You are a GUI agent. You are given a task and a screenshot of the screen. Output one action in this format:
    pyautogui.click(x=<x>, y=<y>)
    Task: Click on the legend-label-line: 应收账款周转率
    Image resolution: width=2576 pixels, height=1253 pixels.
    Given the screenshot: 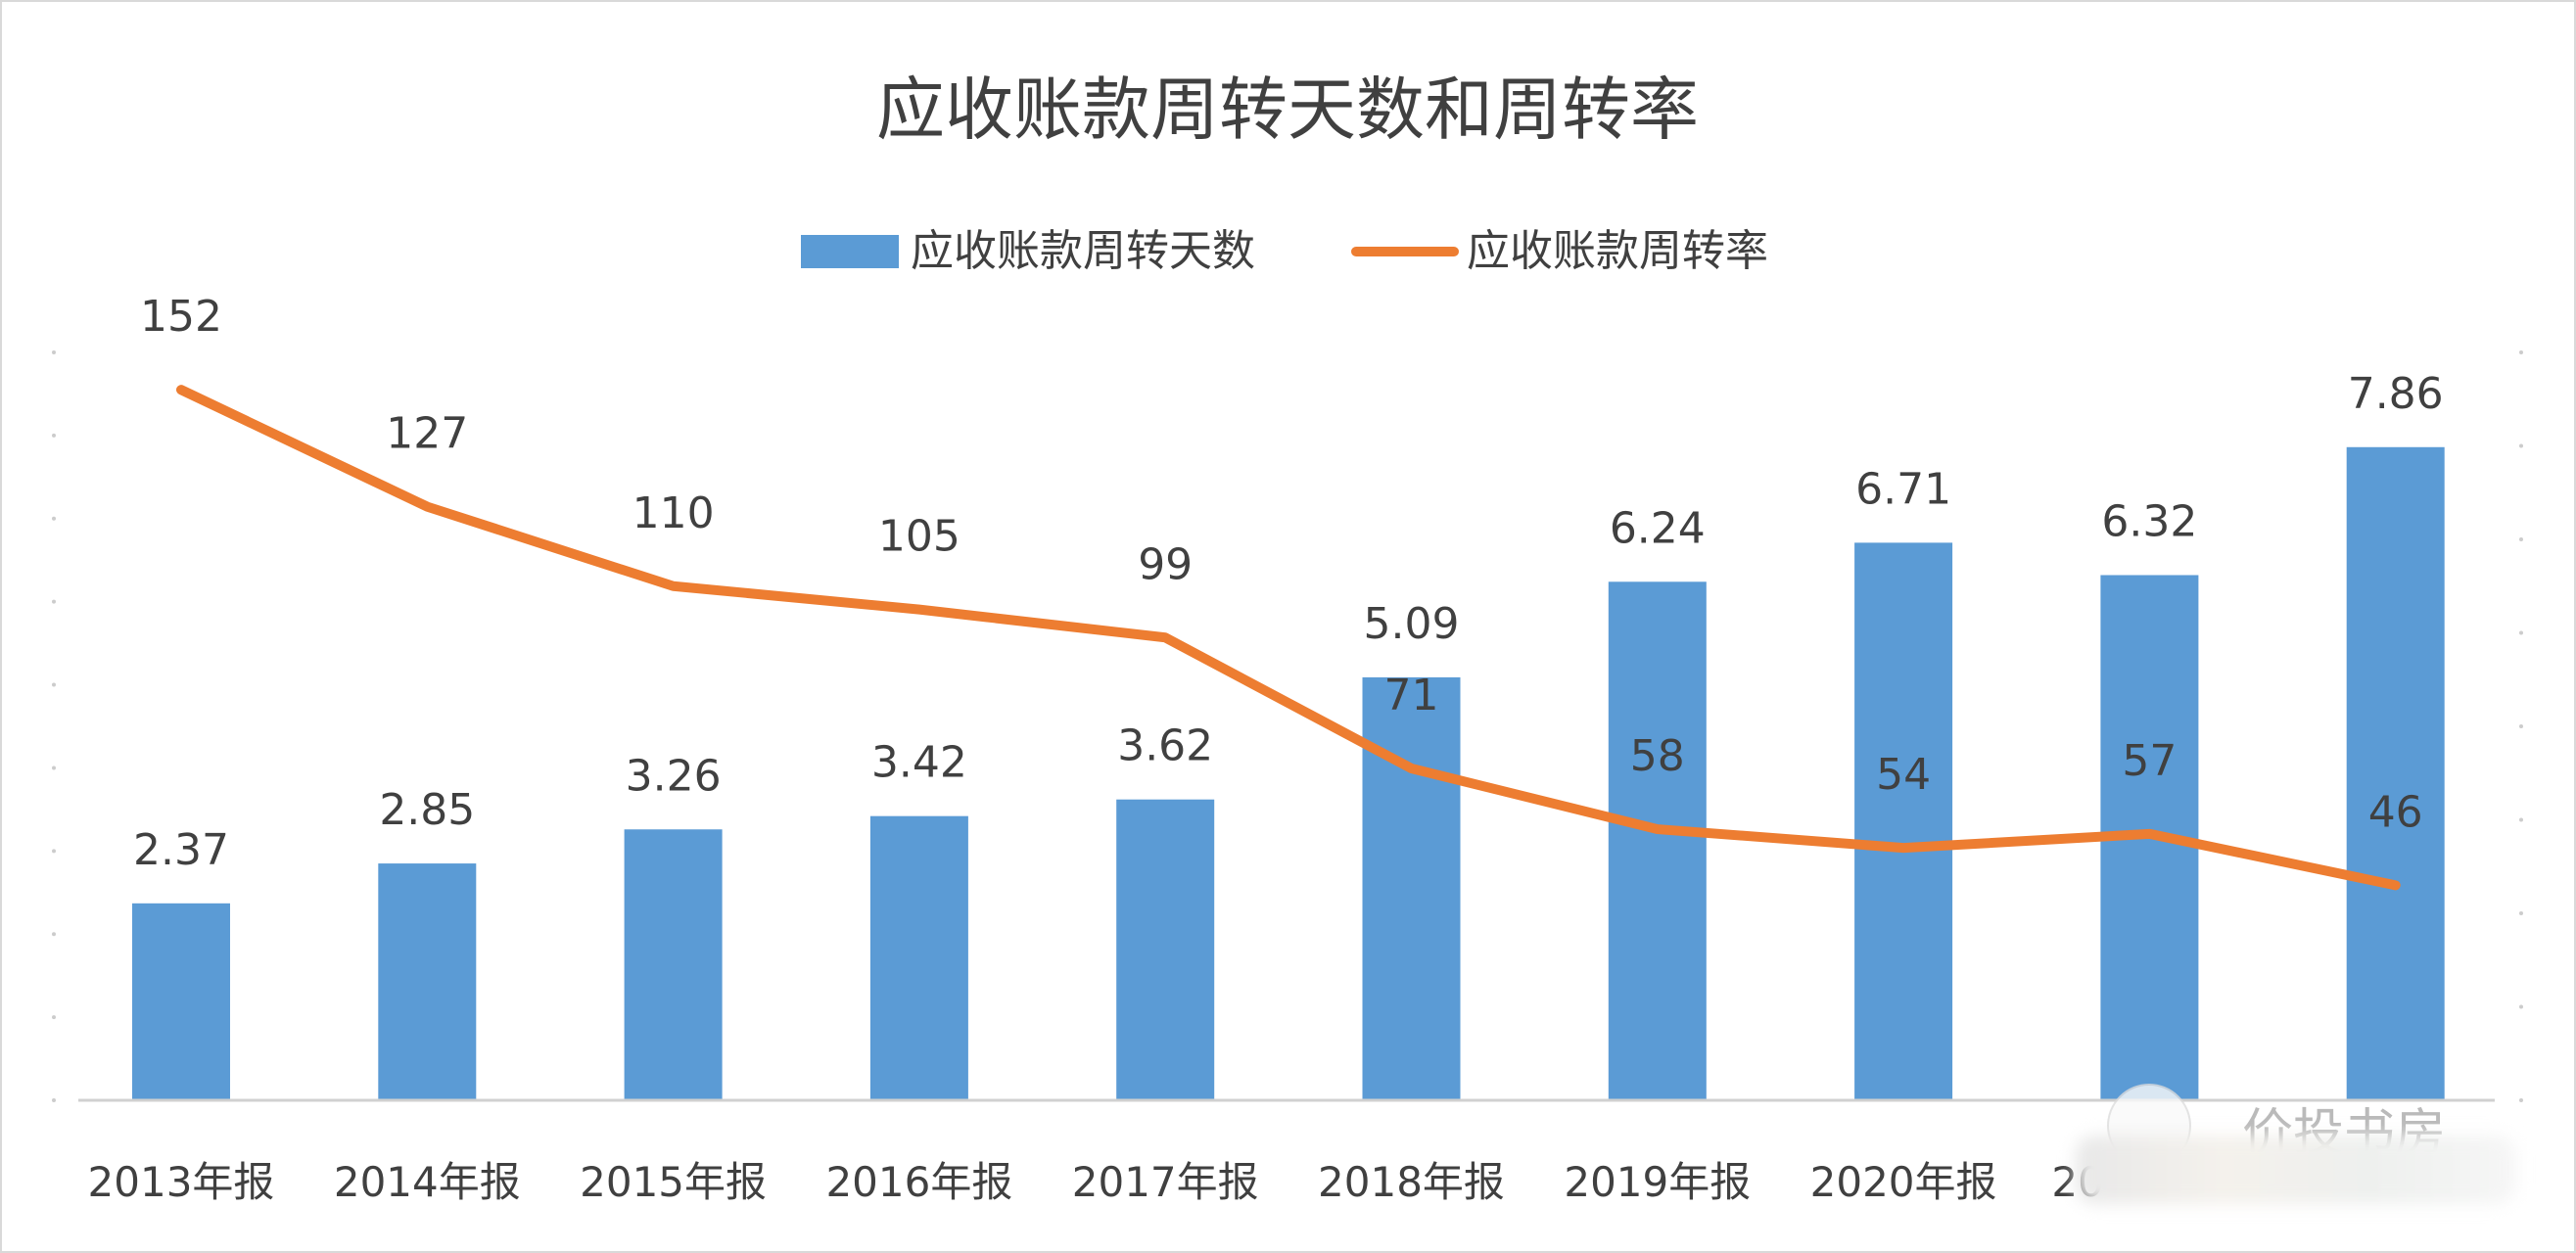 What is the action you would take?
    pyautogui.click(x=1617, y=251)
    